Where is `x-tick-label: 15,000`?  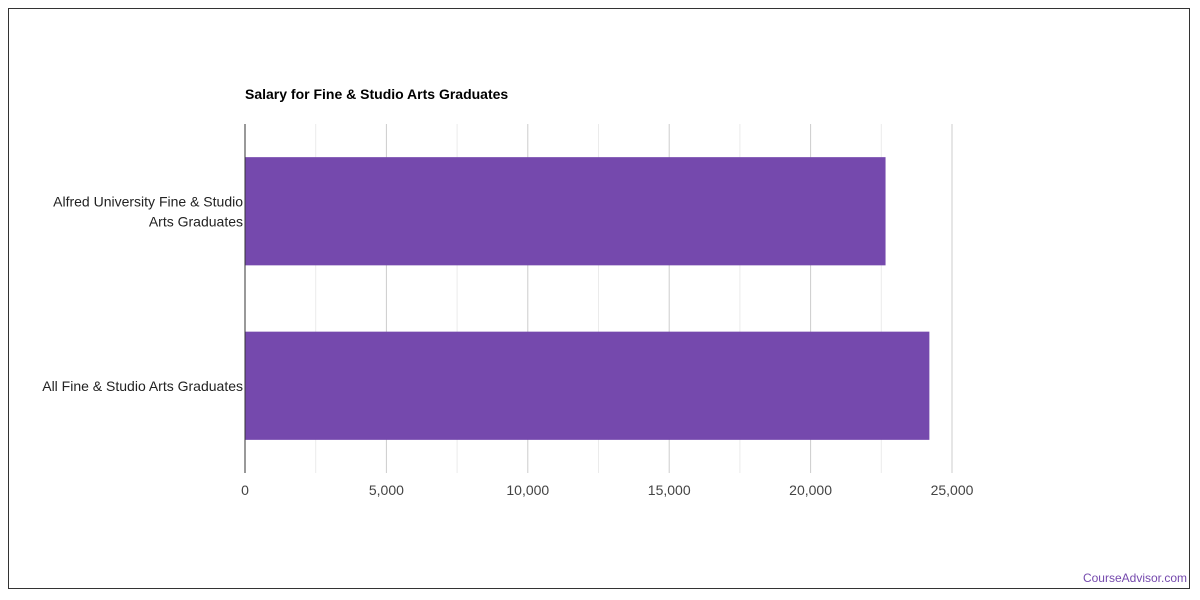
x-tick-label: 15,000 is located at coordinates (669, 490).